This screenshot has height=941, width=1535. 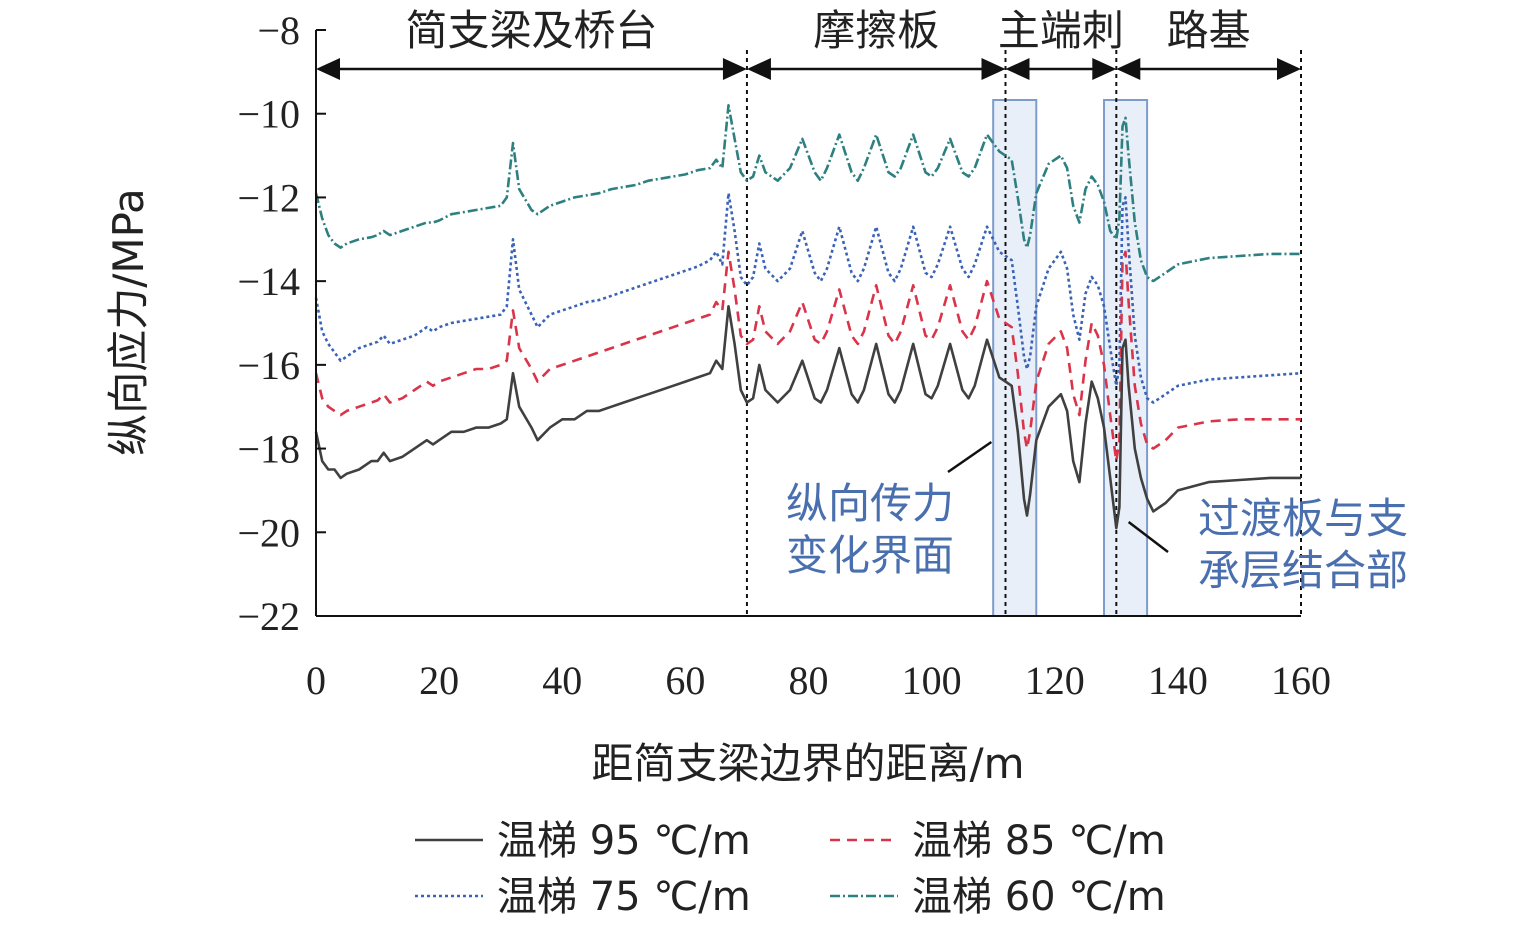 What do you see at coordinates (562, 680) in the screenshot?
I see `x-tick-label: 40` at bounding box center [562, 680].